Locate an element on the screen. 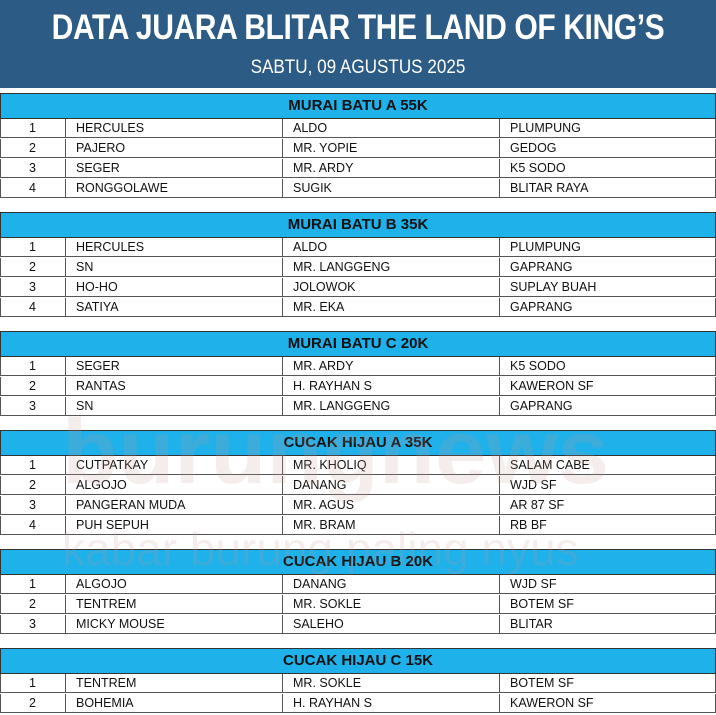  owner: MR. BRAM is located at coordinates (390, 525).